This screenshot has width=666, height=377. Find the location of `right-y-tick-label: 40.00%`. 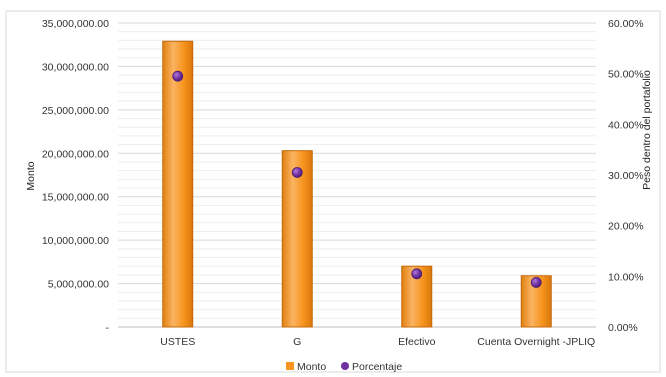

right-y-tick-label: 40.00% is located at coordinates (626, 125).